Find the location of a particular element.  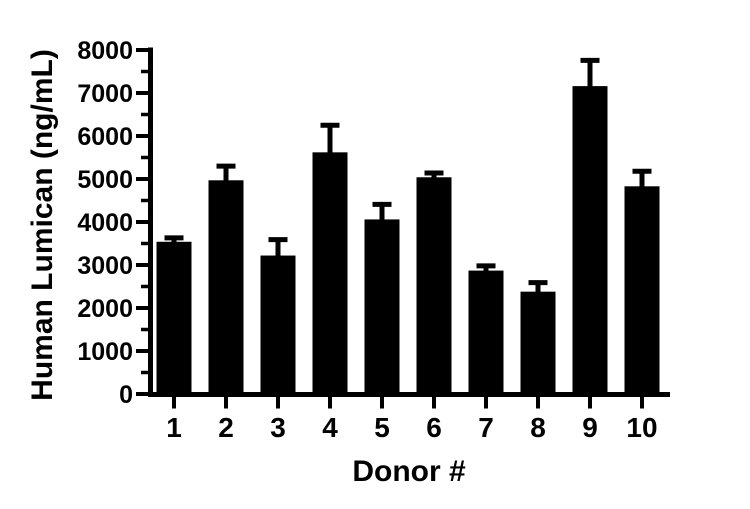

x-tick-label: 3 is located at coordinates (278, 427).